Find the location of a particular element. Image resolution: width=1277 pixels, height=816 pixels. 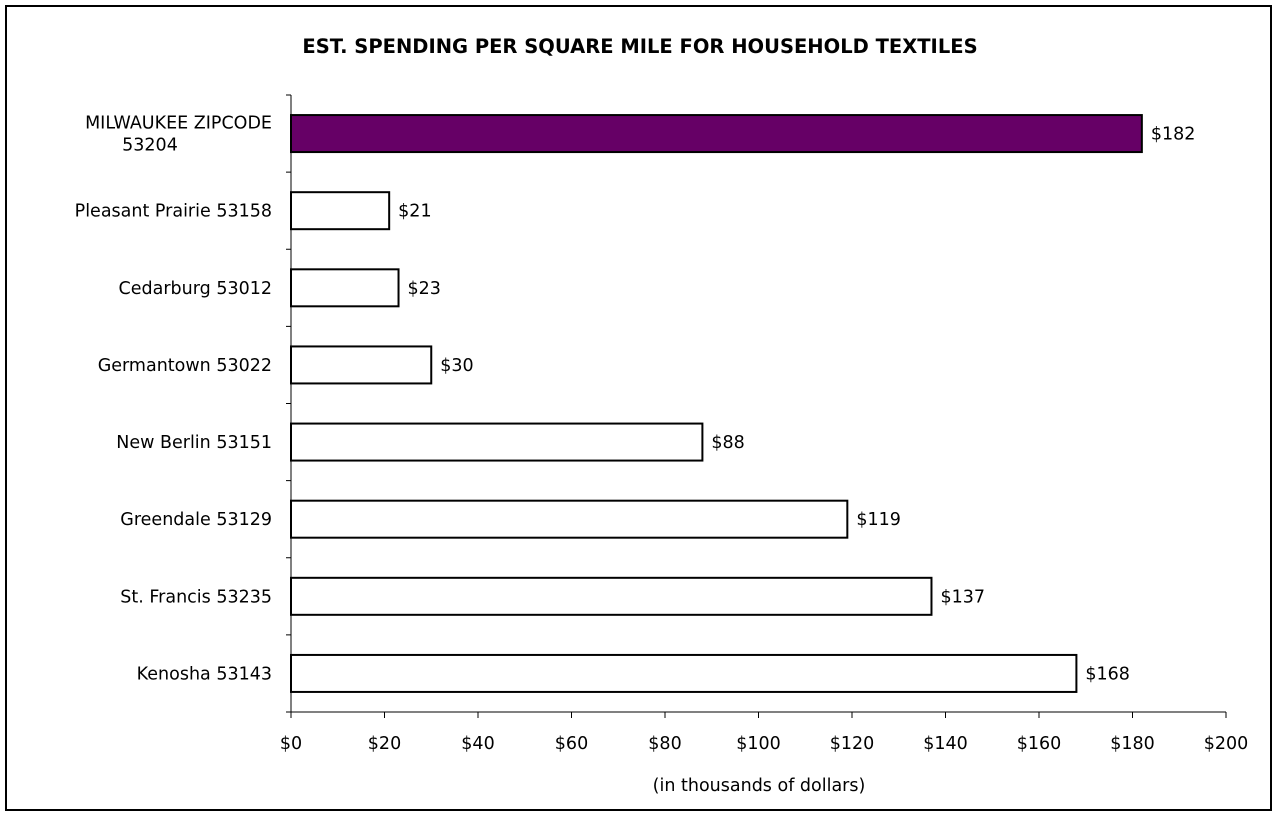

x-tick-label: $180 is located at coordinates (1132, 744).